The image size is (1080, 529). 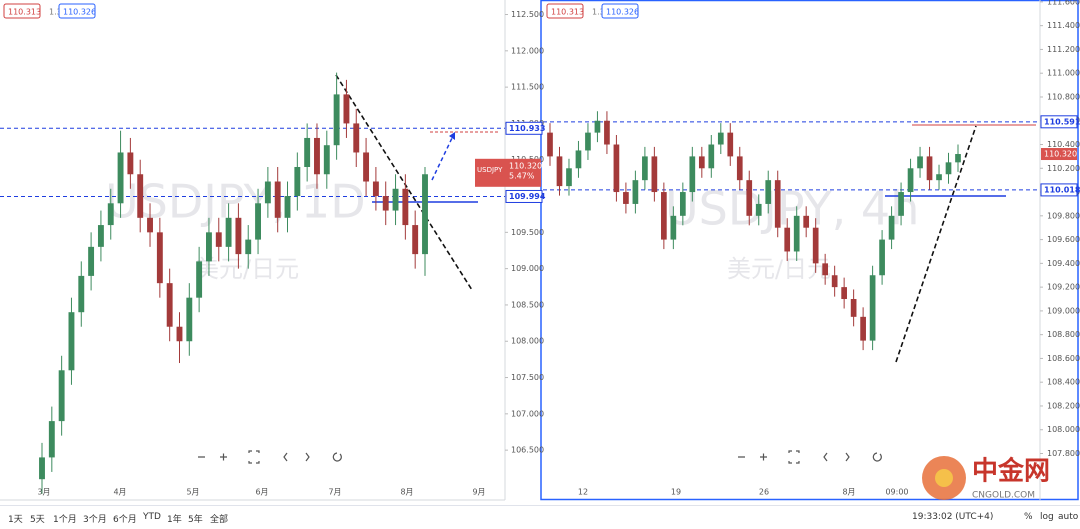 I want to click on range-button: 全部, so click(x=219, y=520).